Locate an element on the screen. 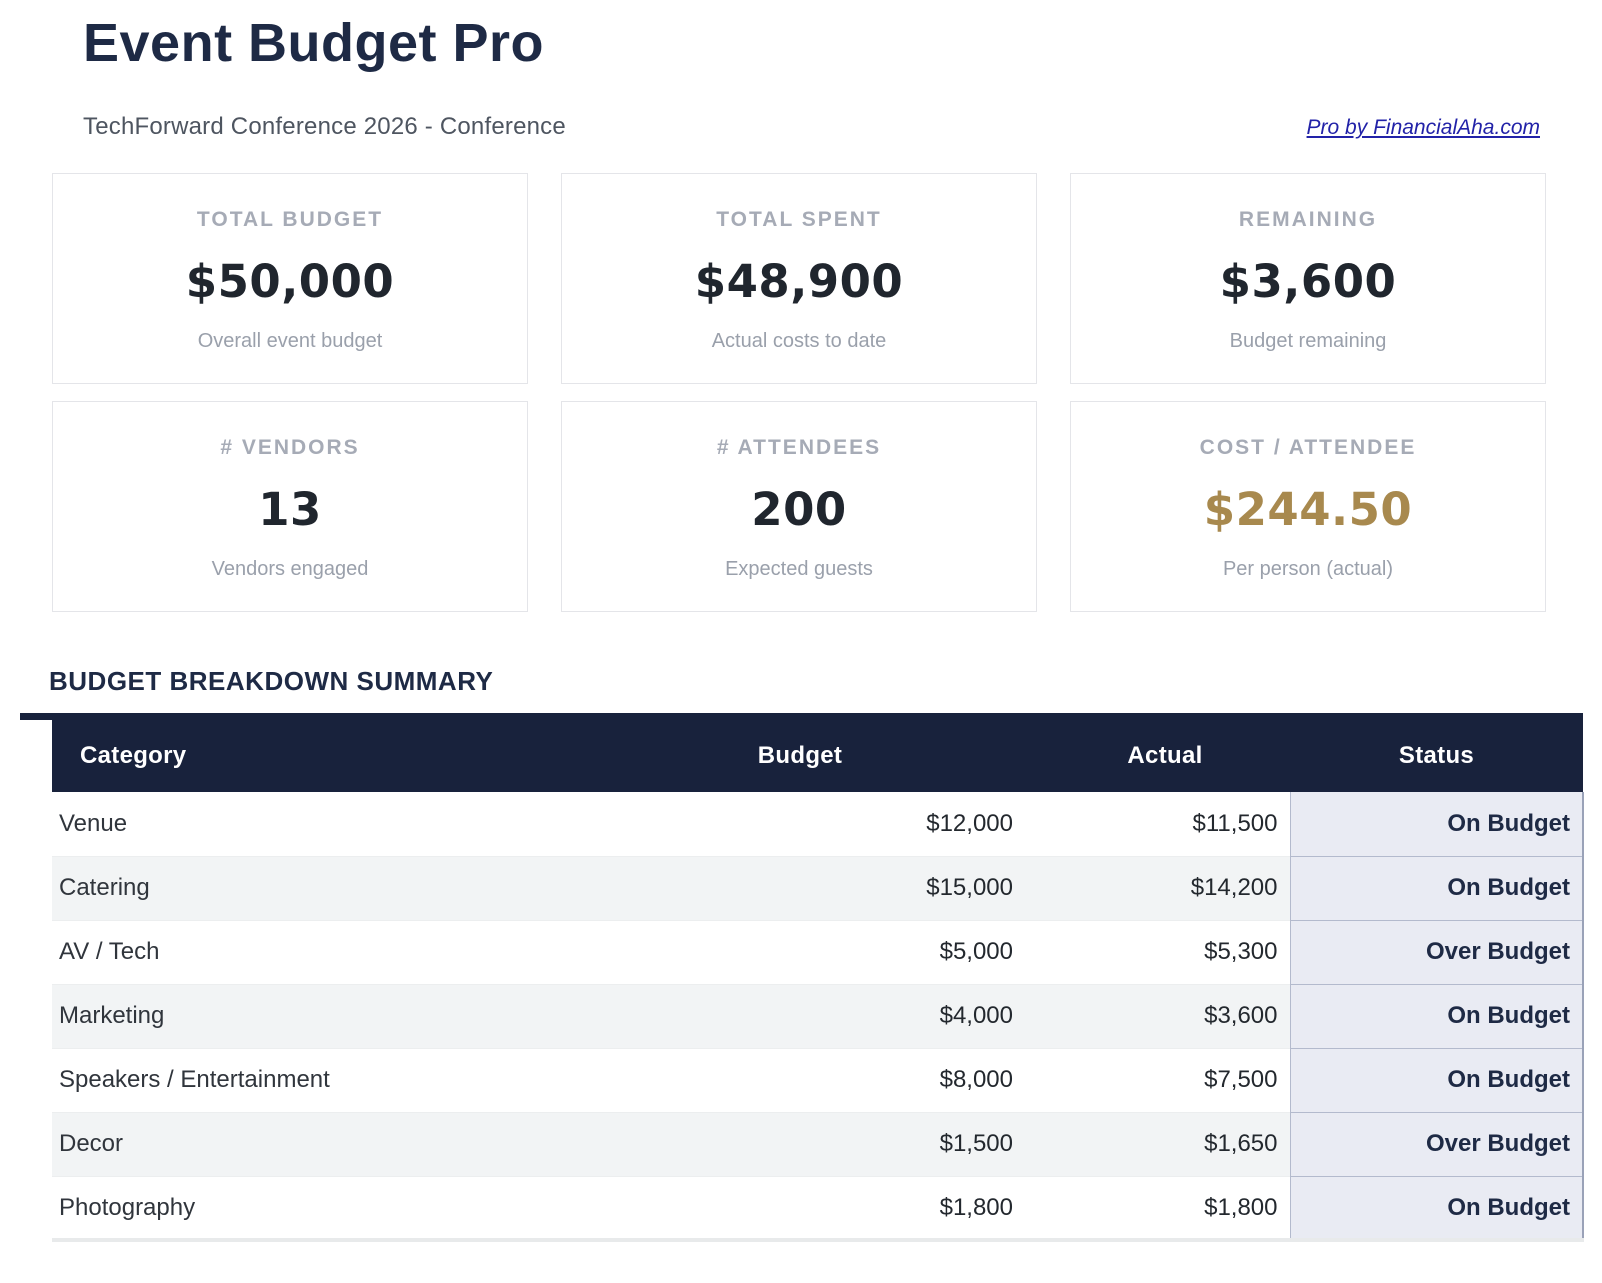 Image resolution: width=1602 pixels, height=1283 pixels. budget-cell: $8,000 is located at coordinates (800, 1080).